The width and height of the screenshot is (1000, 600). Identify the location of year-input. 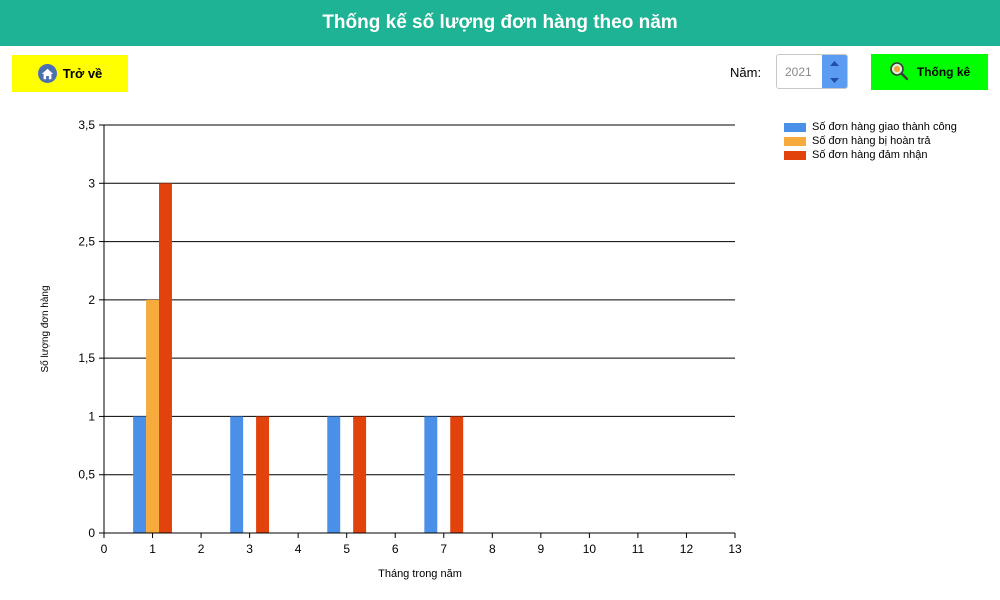
(799, 71).